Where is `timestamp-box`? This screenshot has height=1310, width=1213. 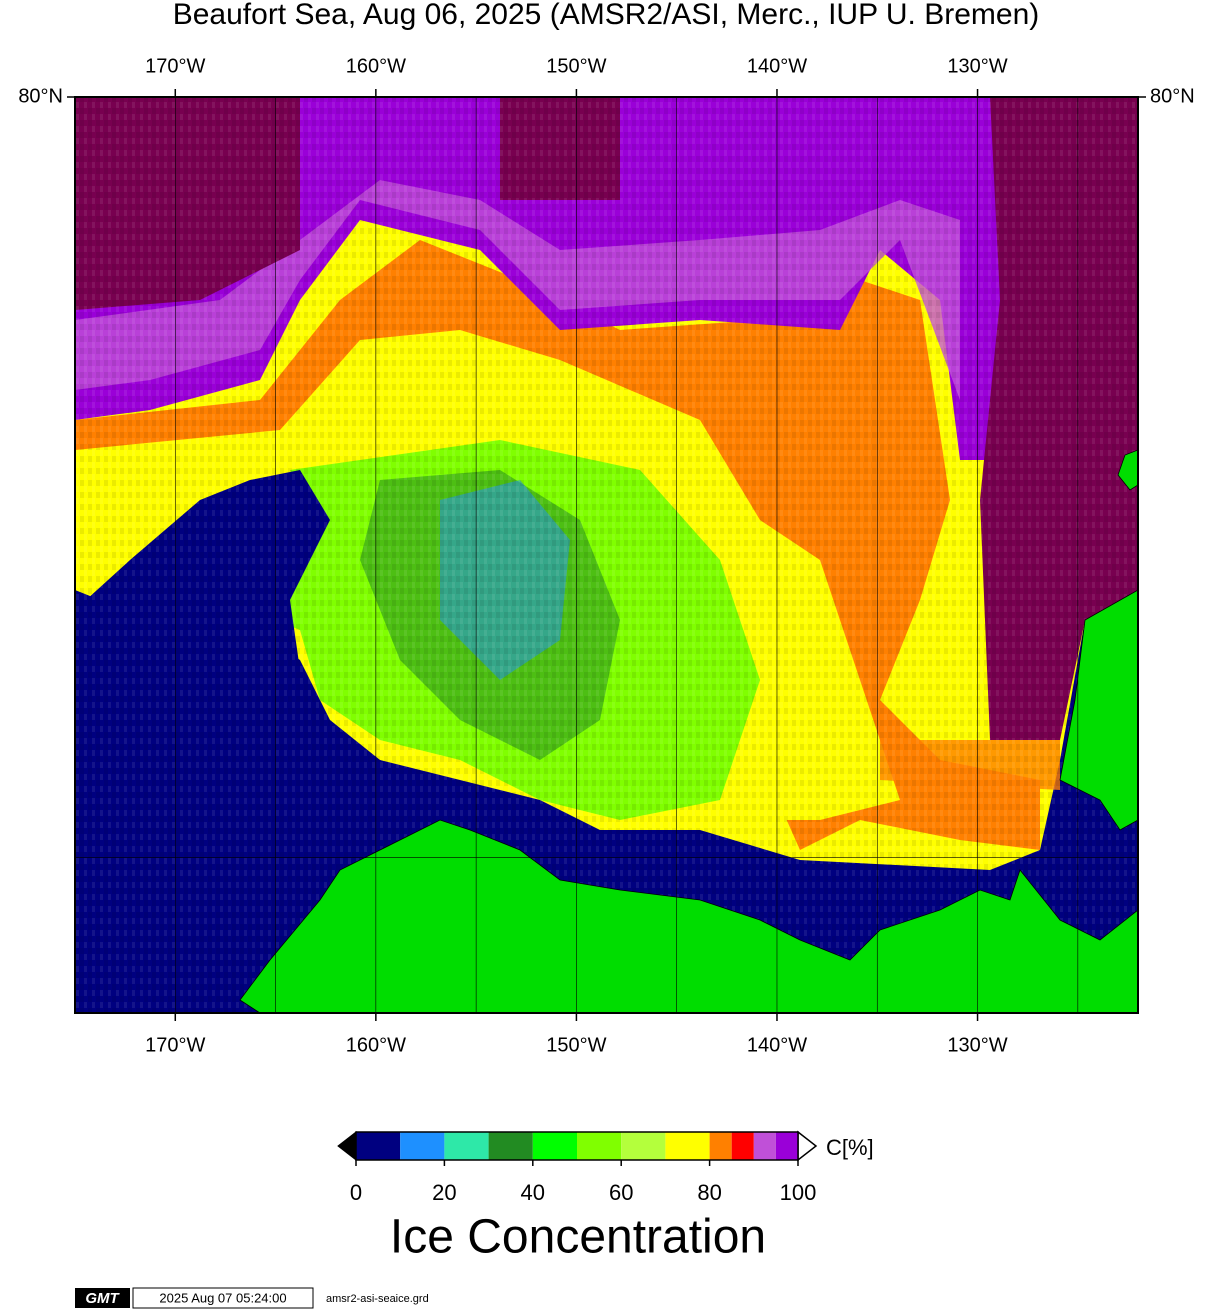 timestamp-box is located at coordinates (223, 1298).